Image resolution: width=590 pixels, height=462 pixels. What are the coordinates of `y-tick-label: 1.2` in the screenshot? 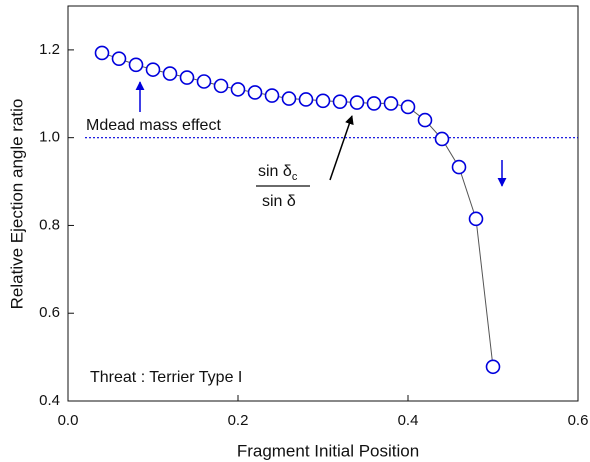 It's located at (49, 49).